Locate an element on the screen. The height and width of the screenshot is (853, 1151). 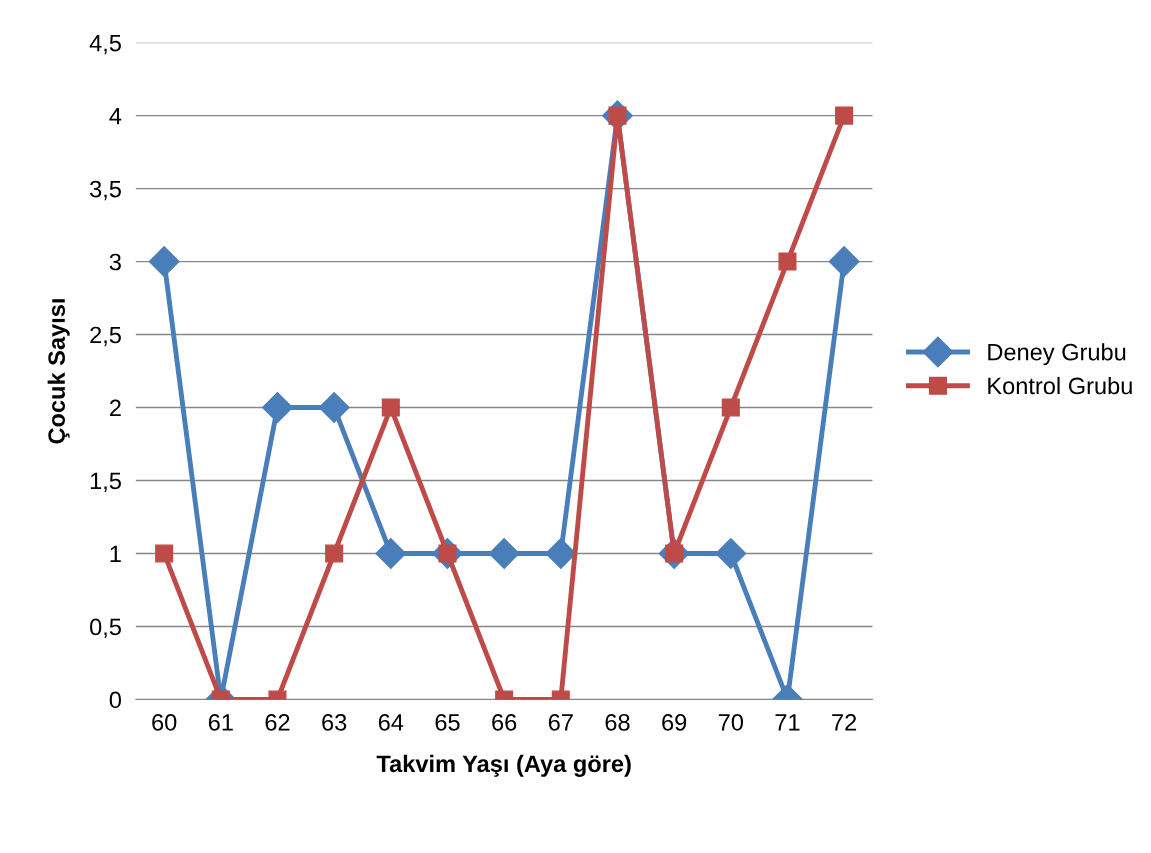
x-tick-label: 63 is located at coordinates (334, 722).